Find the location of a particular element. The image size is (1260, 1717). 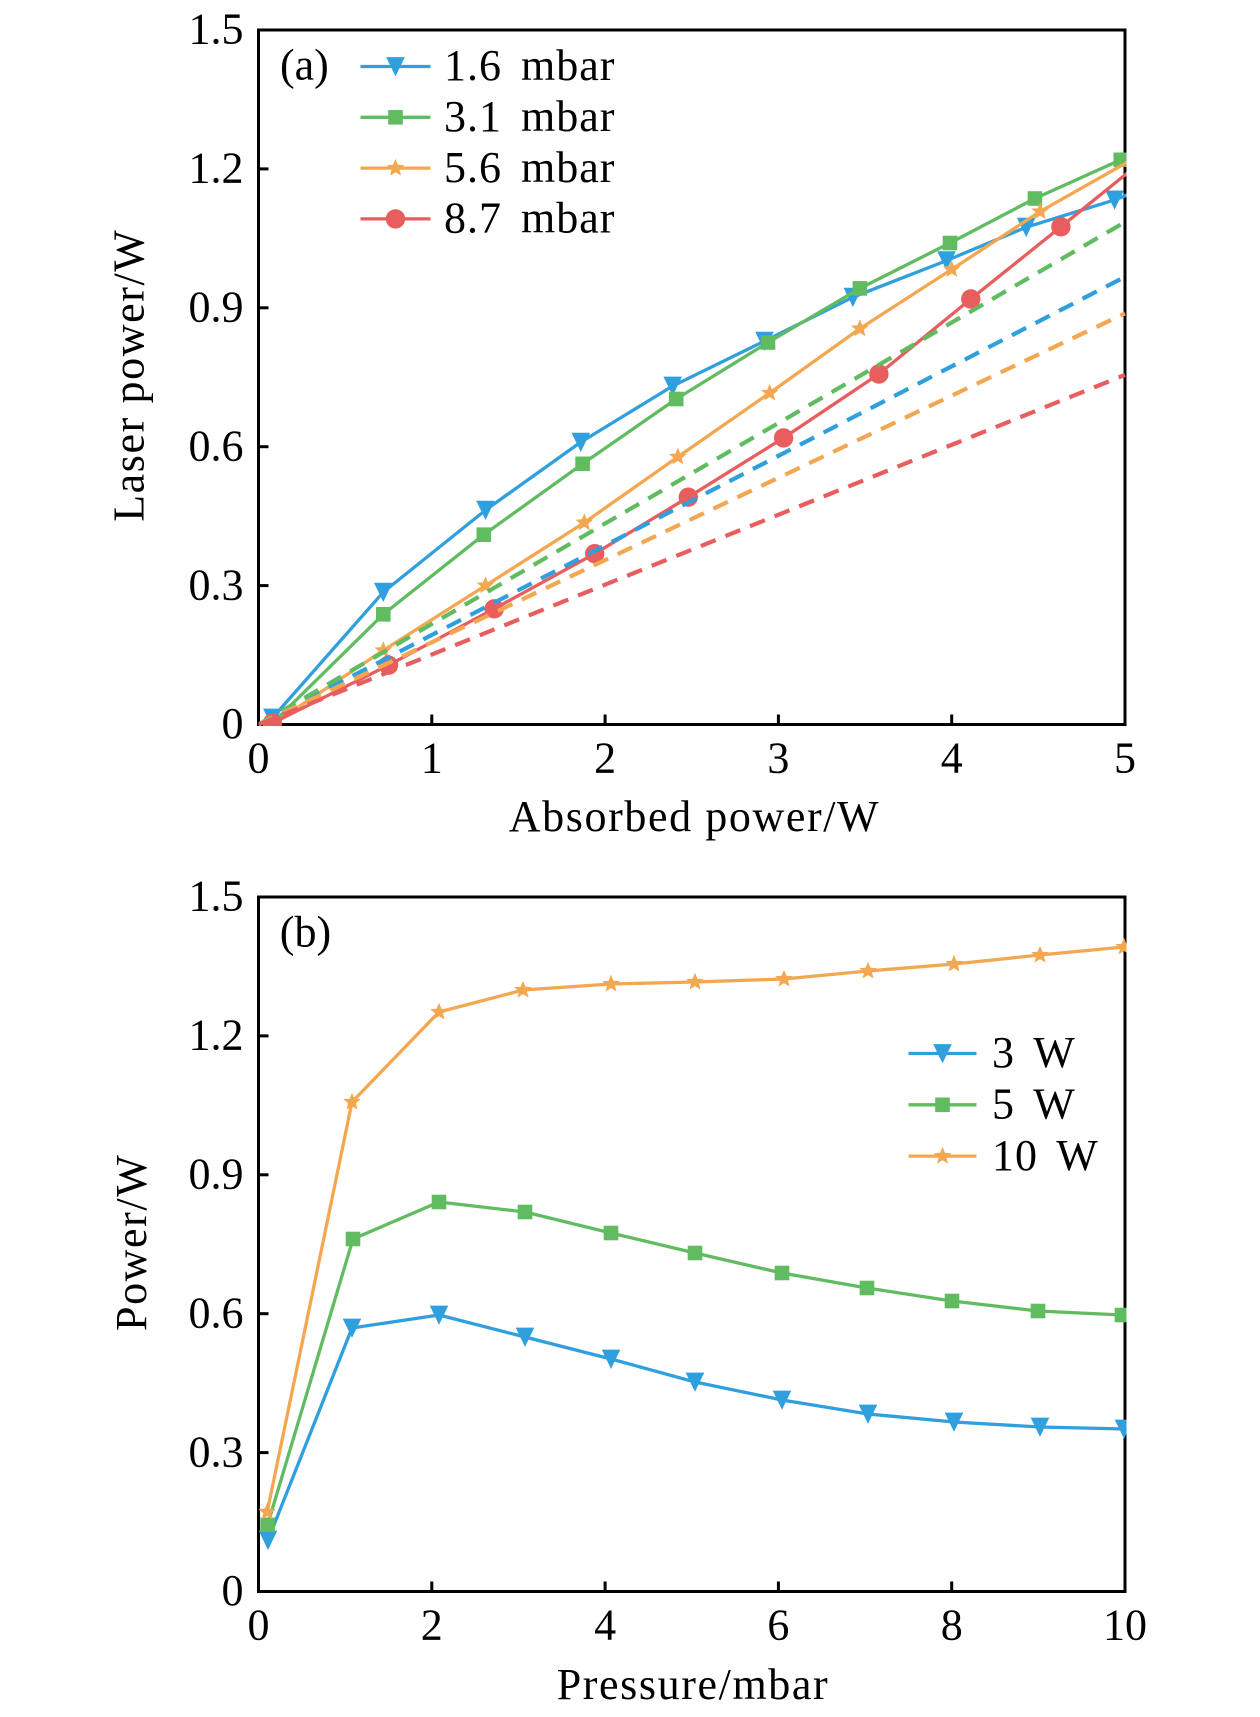

svg-text: (a) is located at coordinates (304, 65).